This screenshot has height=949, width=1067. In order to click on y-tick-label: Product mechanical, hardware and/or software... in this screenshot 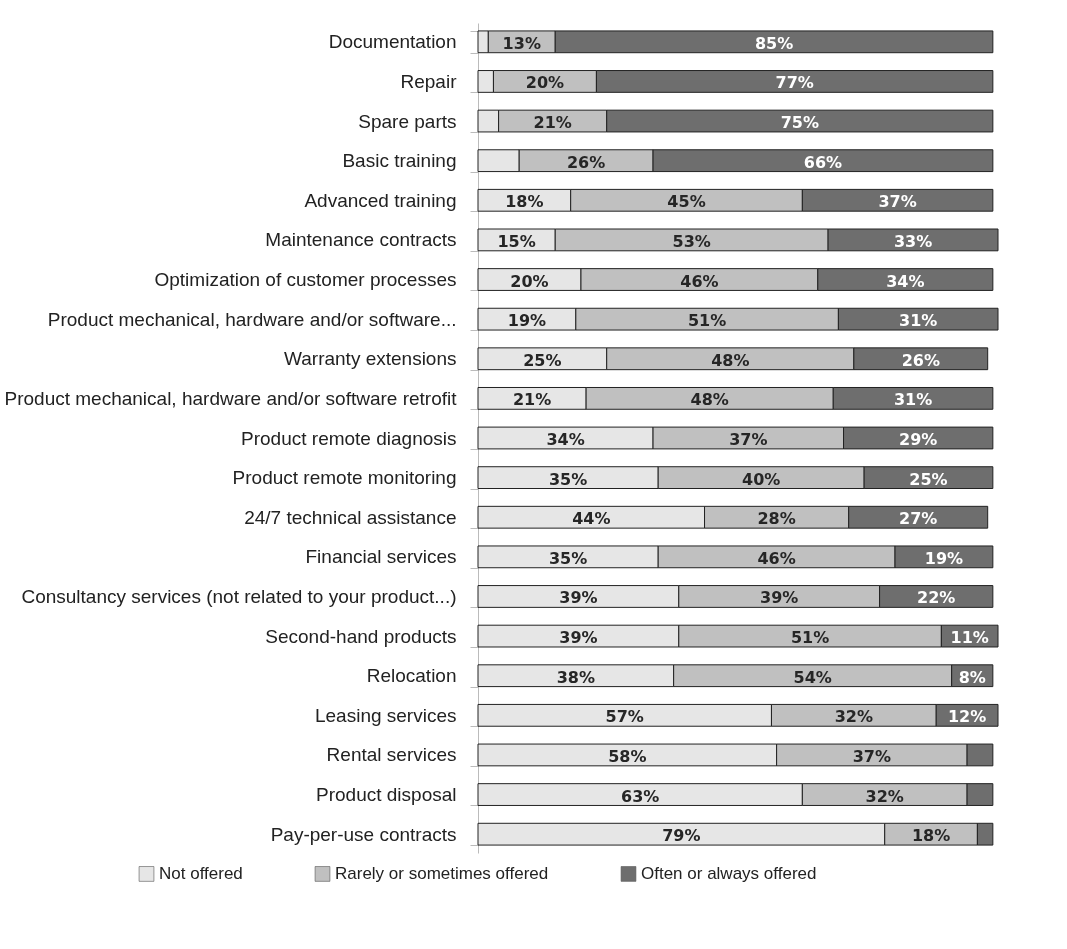, I will do `click(252, 319)`.